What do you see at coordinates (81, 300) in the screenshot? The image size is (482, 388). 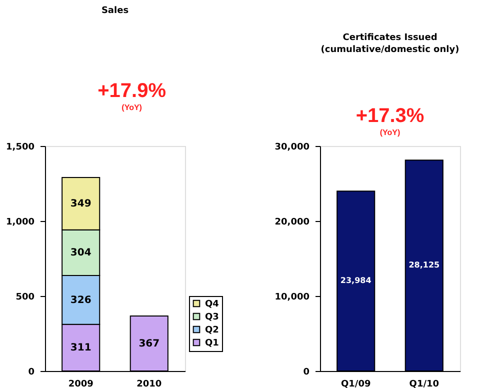 I see `data-label: 326` at bounding box center [81, 300].